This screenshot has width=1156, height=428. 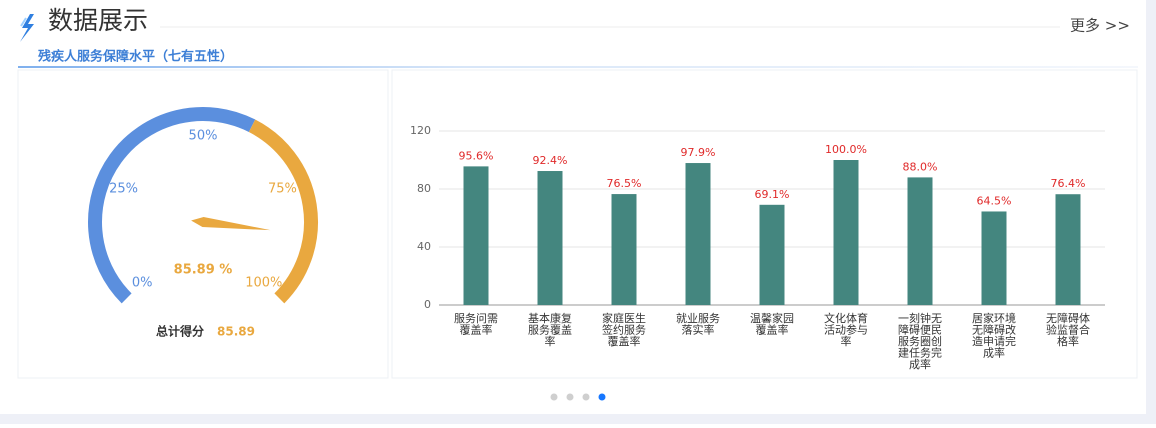 I want to click on gauge-tick-label: 25%, so click(x=123, y=189).